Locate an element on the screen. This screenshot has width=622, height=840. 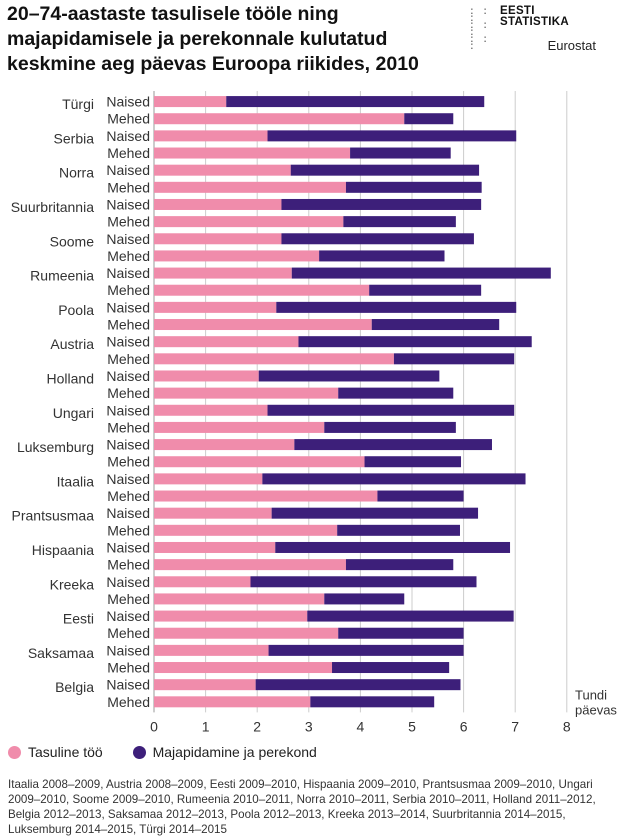
legend: Tasuline töö Majapidamine ja perekond is located at coordinates (175, 751).